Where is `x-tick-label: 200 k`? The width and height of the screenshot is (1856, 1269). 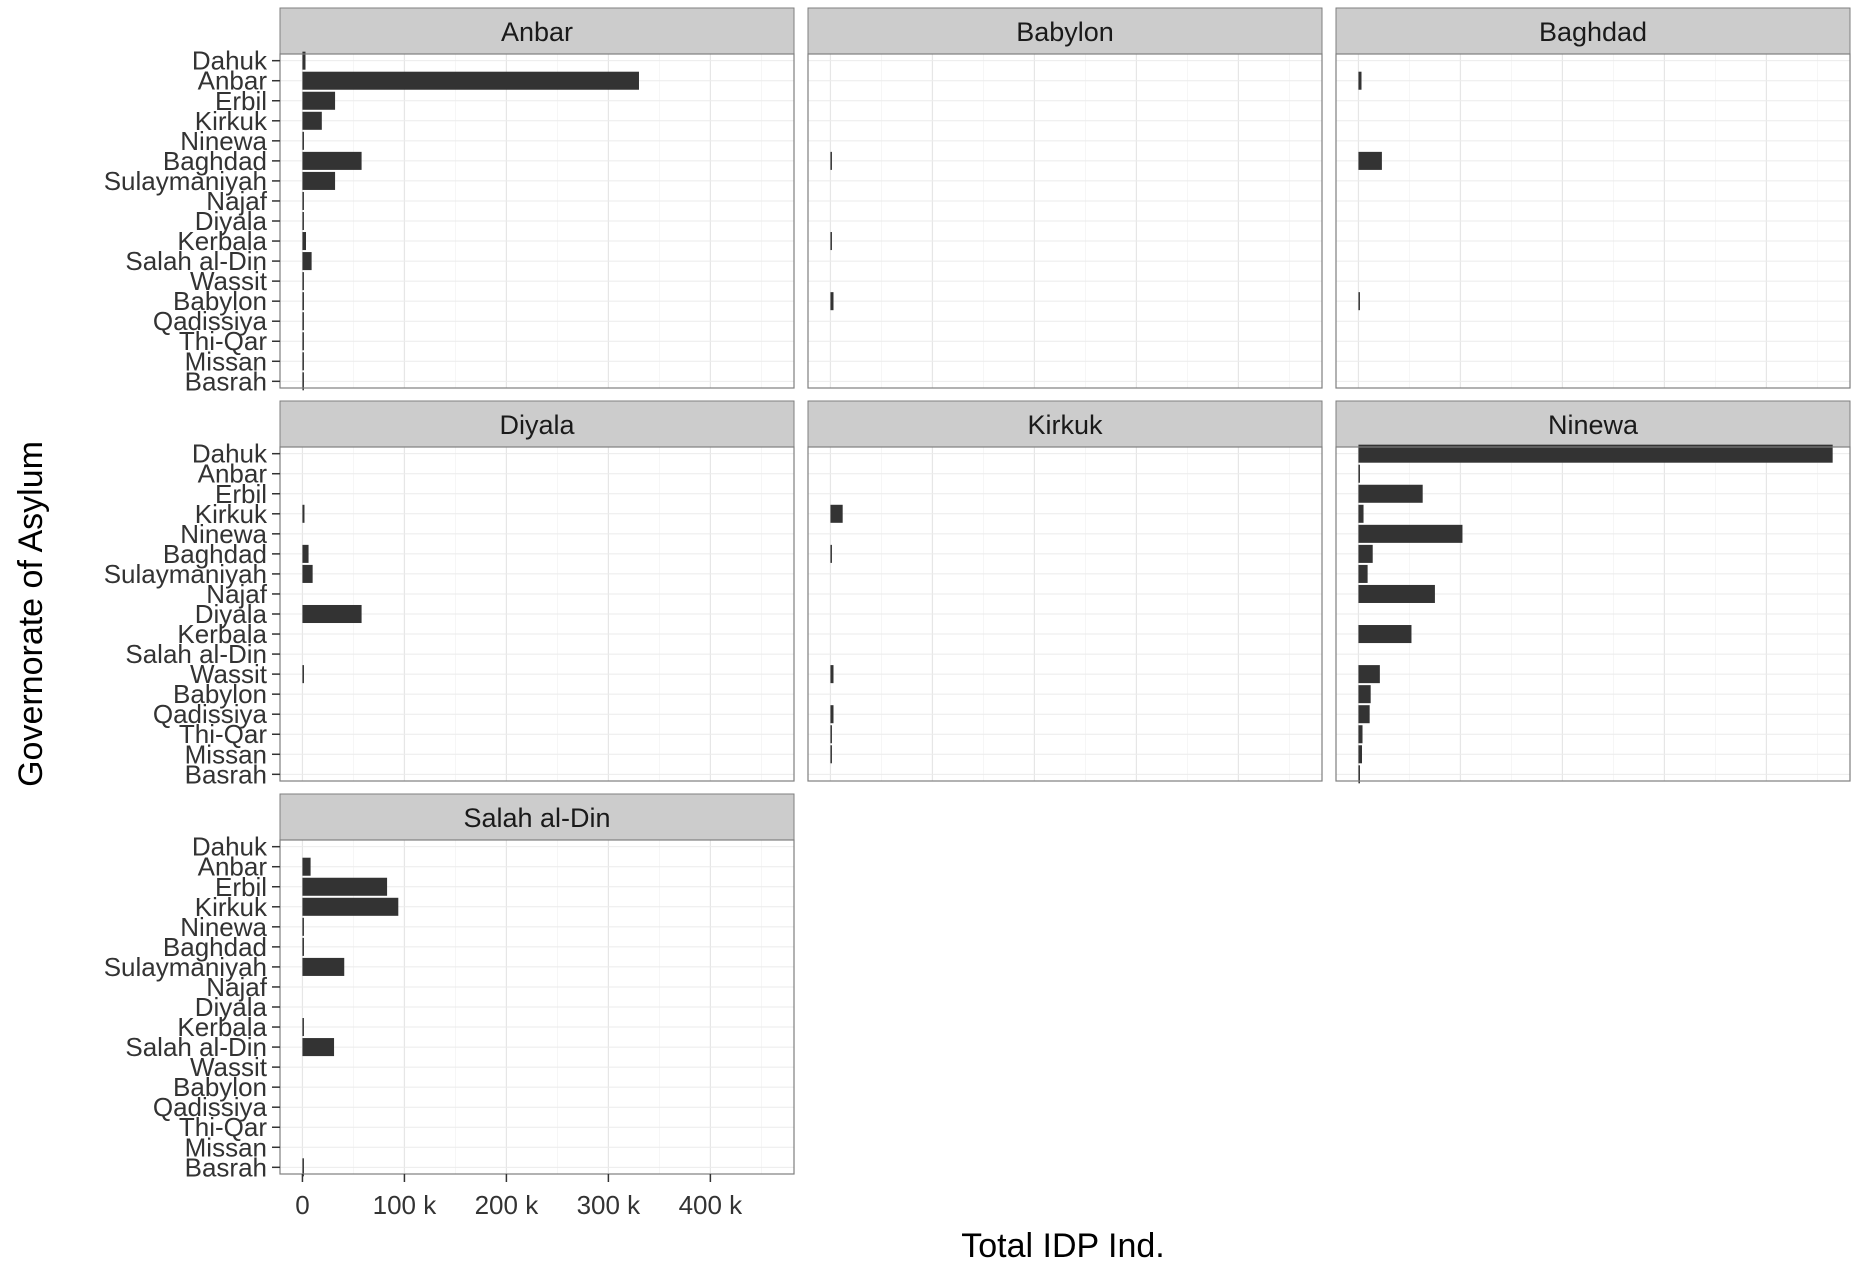 x-tick-label: 200 k is located at coordinates (507, 1205).